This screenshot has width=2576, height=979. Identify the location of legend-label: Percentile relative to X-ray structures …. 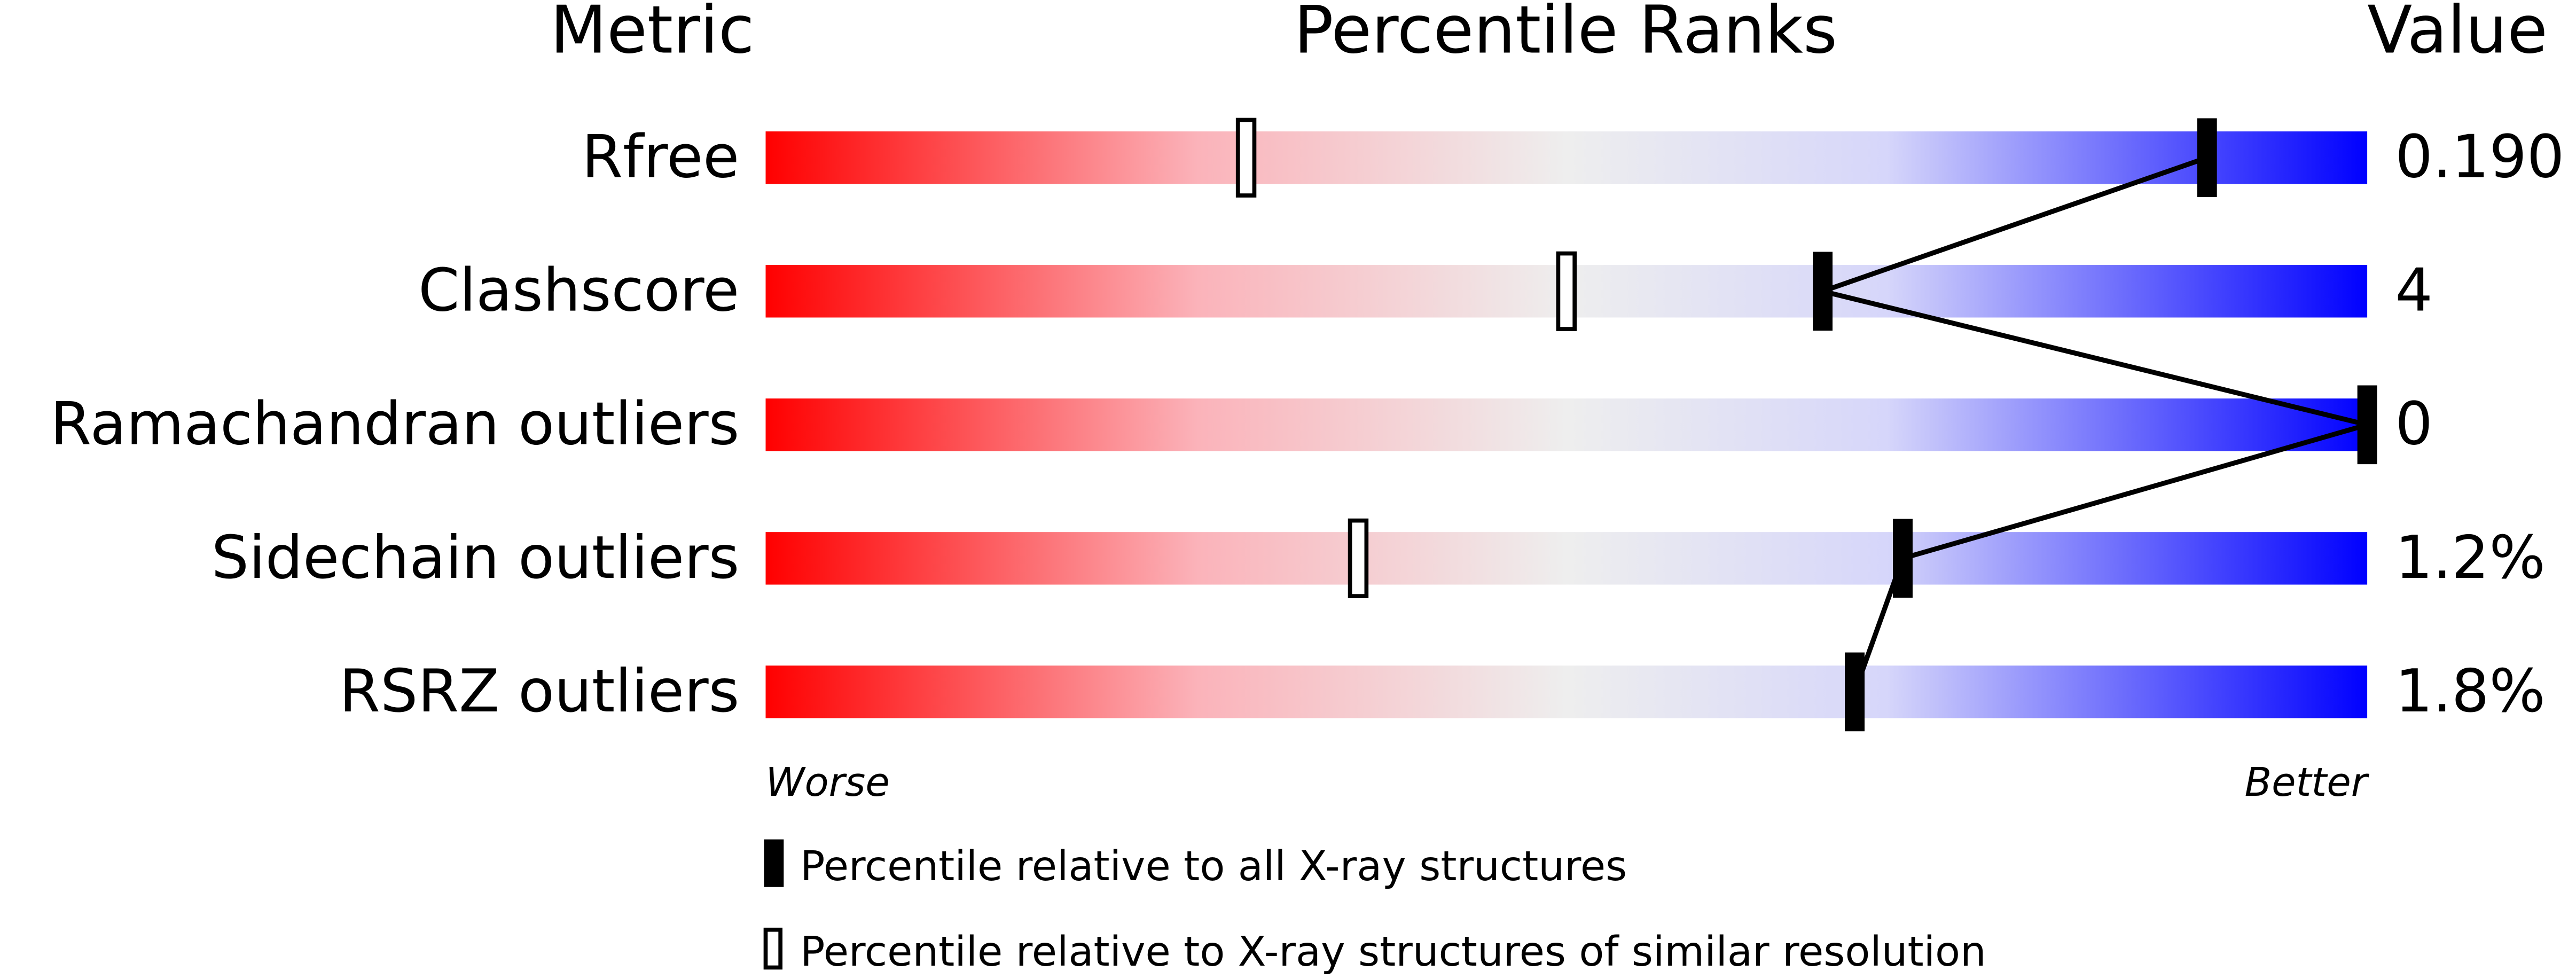
(1393, 952).